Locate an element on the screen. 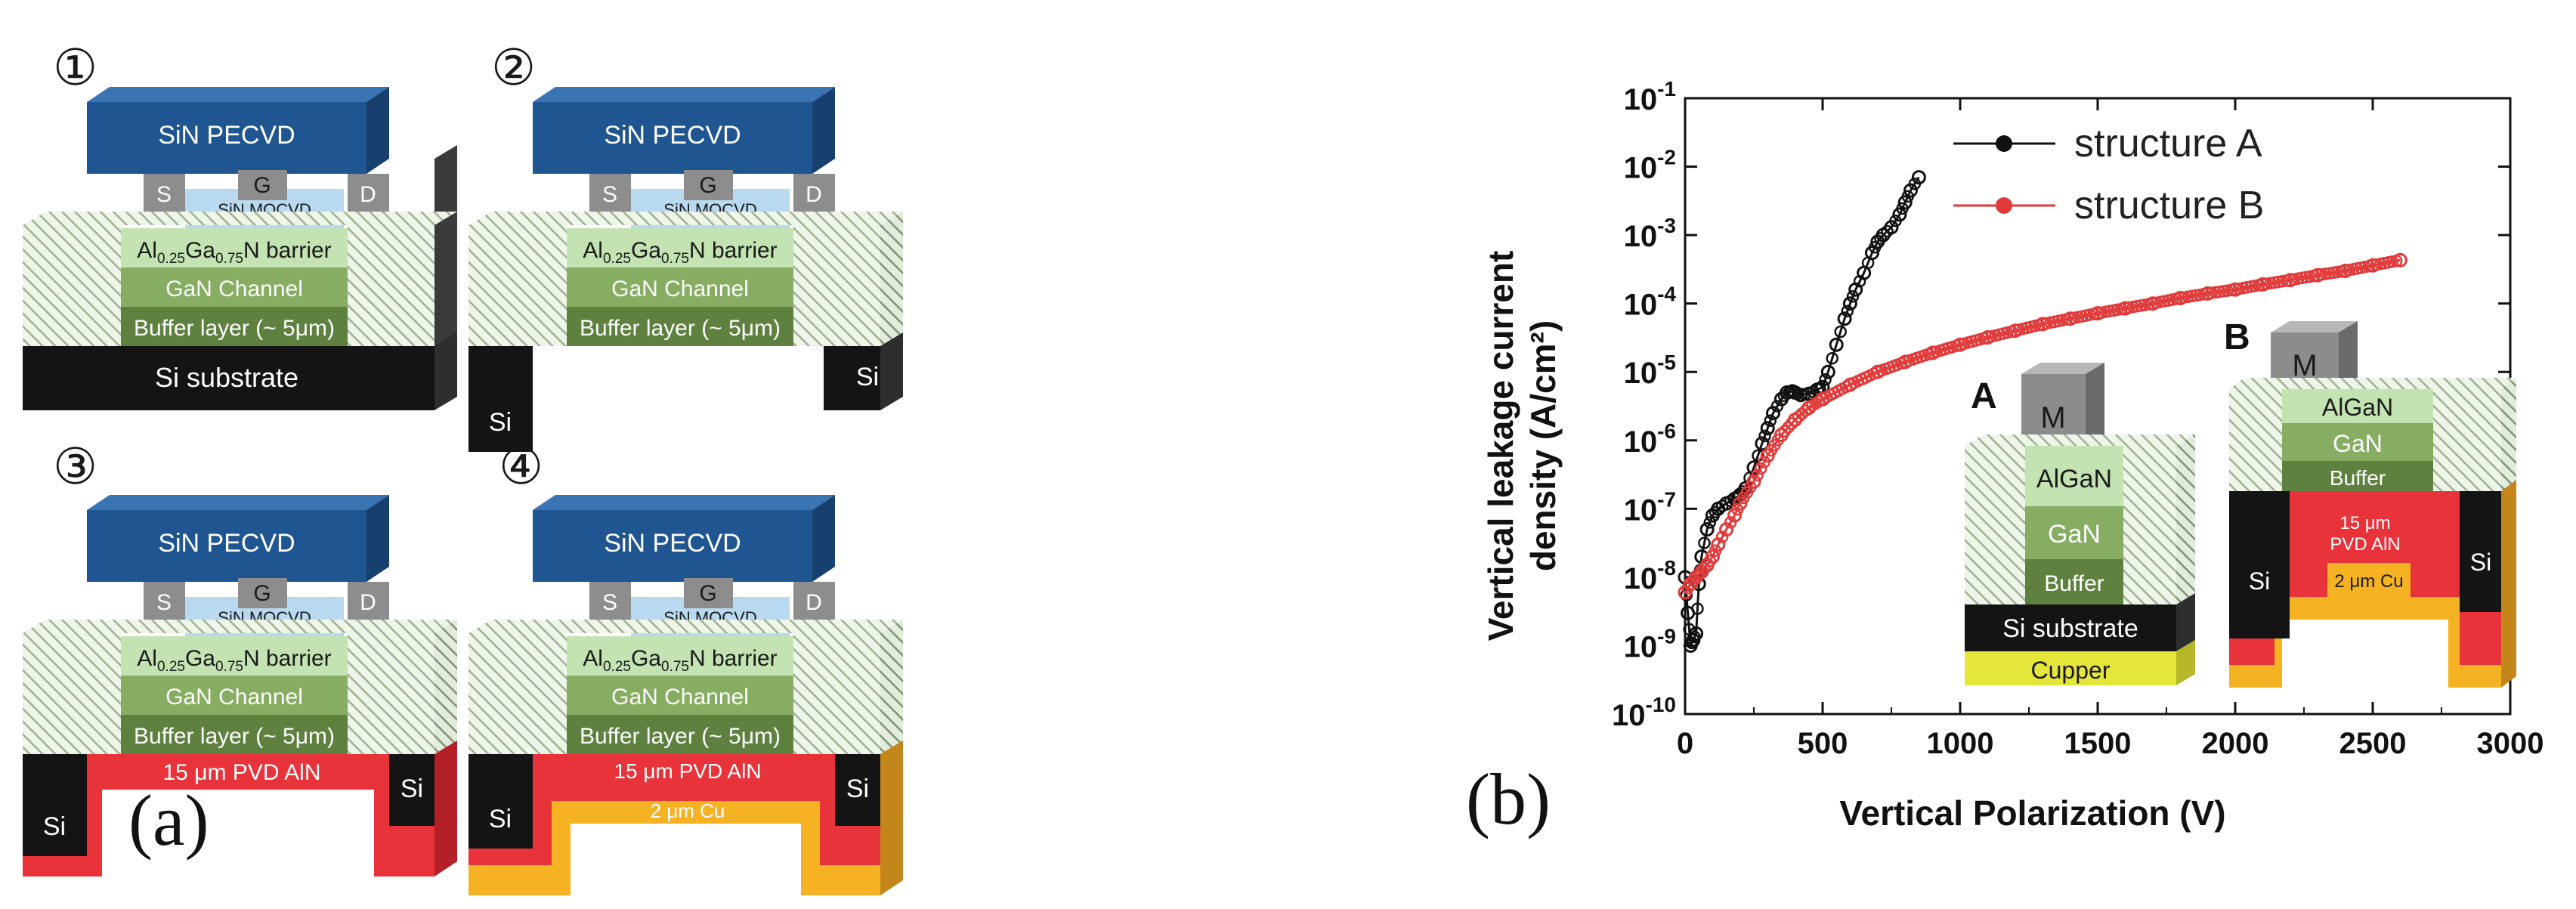  panel-a-label: (a) is located at coordinates (168, 820).